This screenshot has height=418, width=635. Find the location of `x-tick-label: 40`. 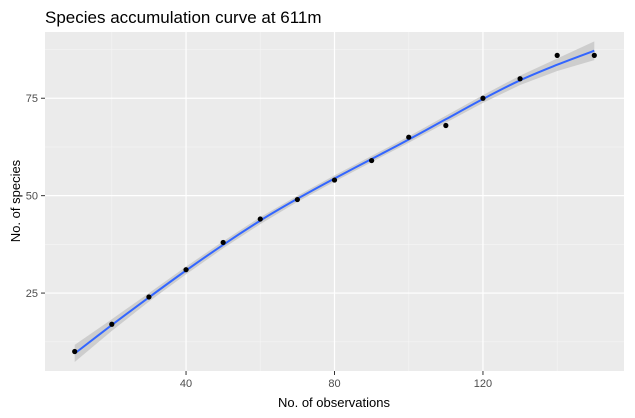

x-tick-label: 40 is located at coordinates (186, 384).